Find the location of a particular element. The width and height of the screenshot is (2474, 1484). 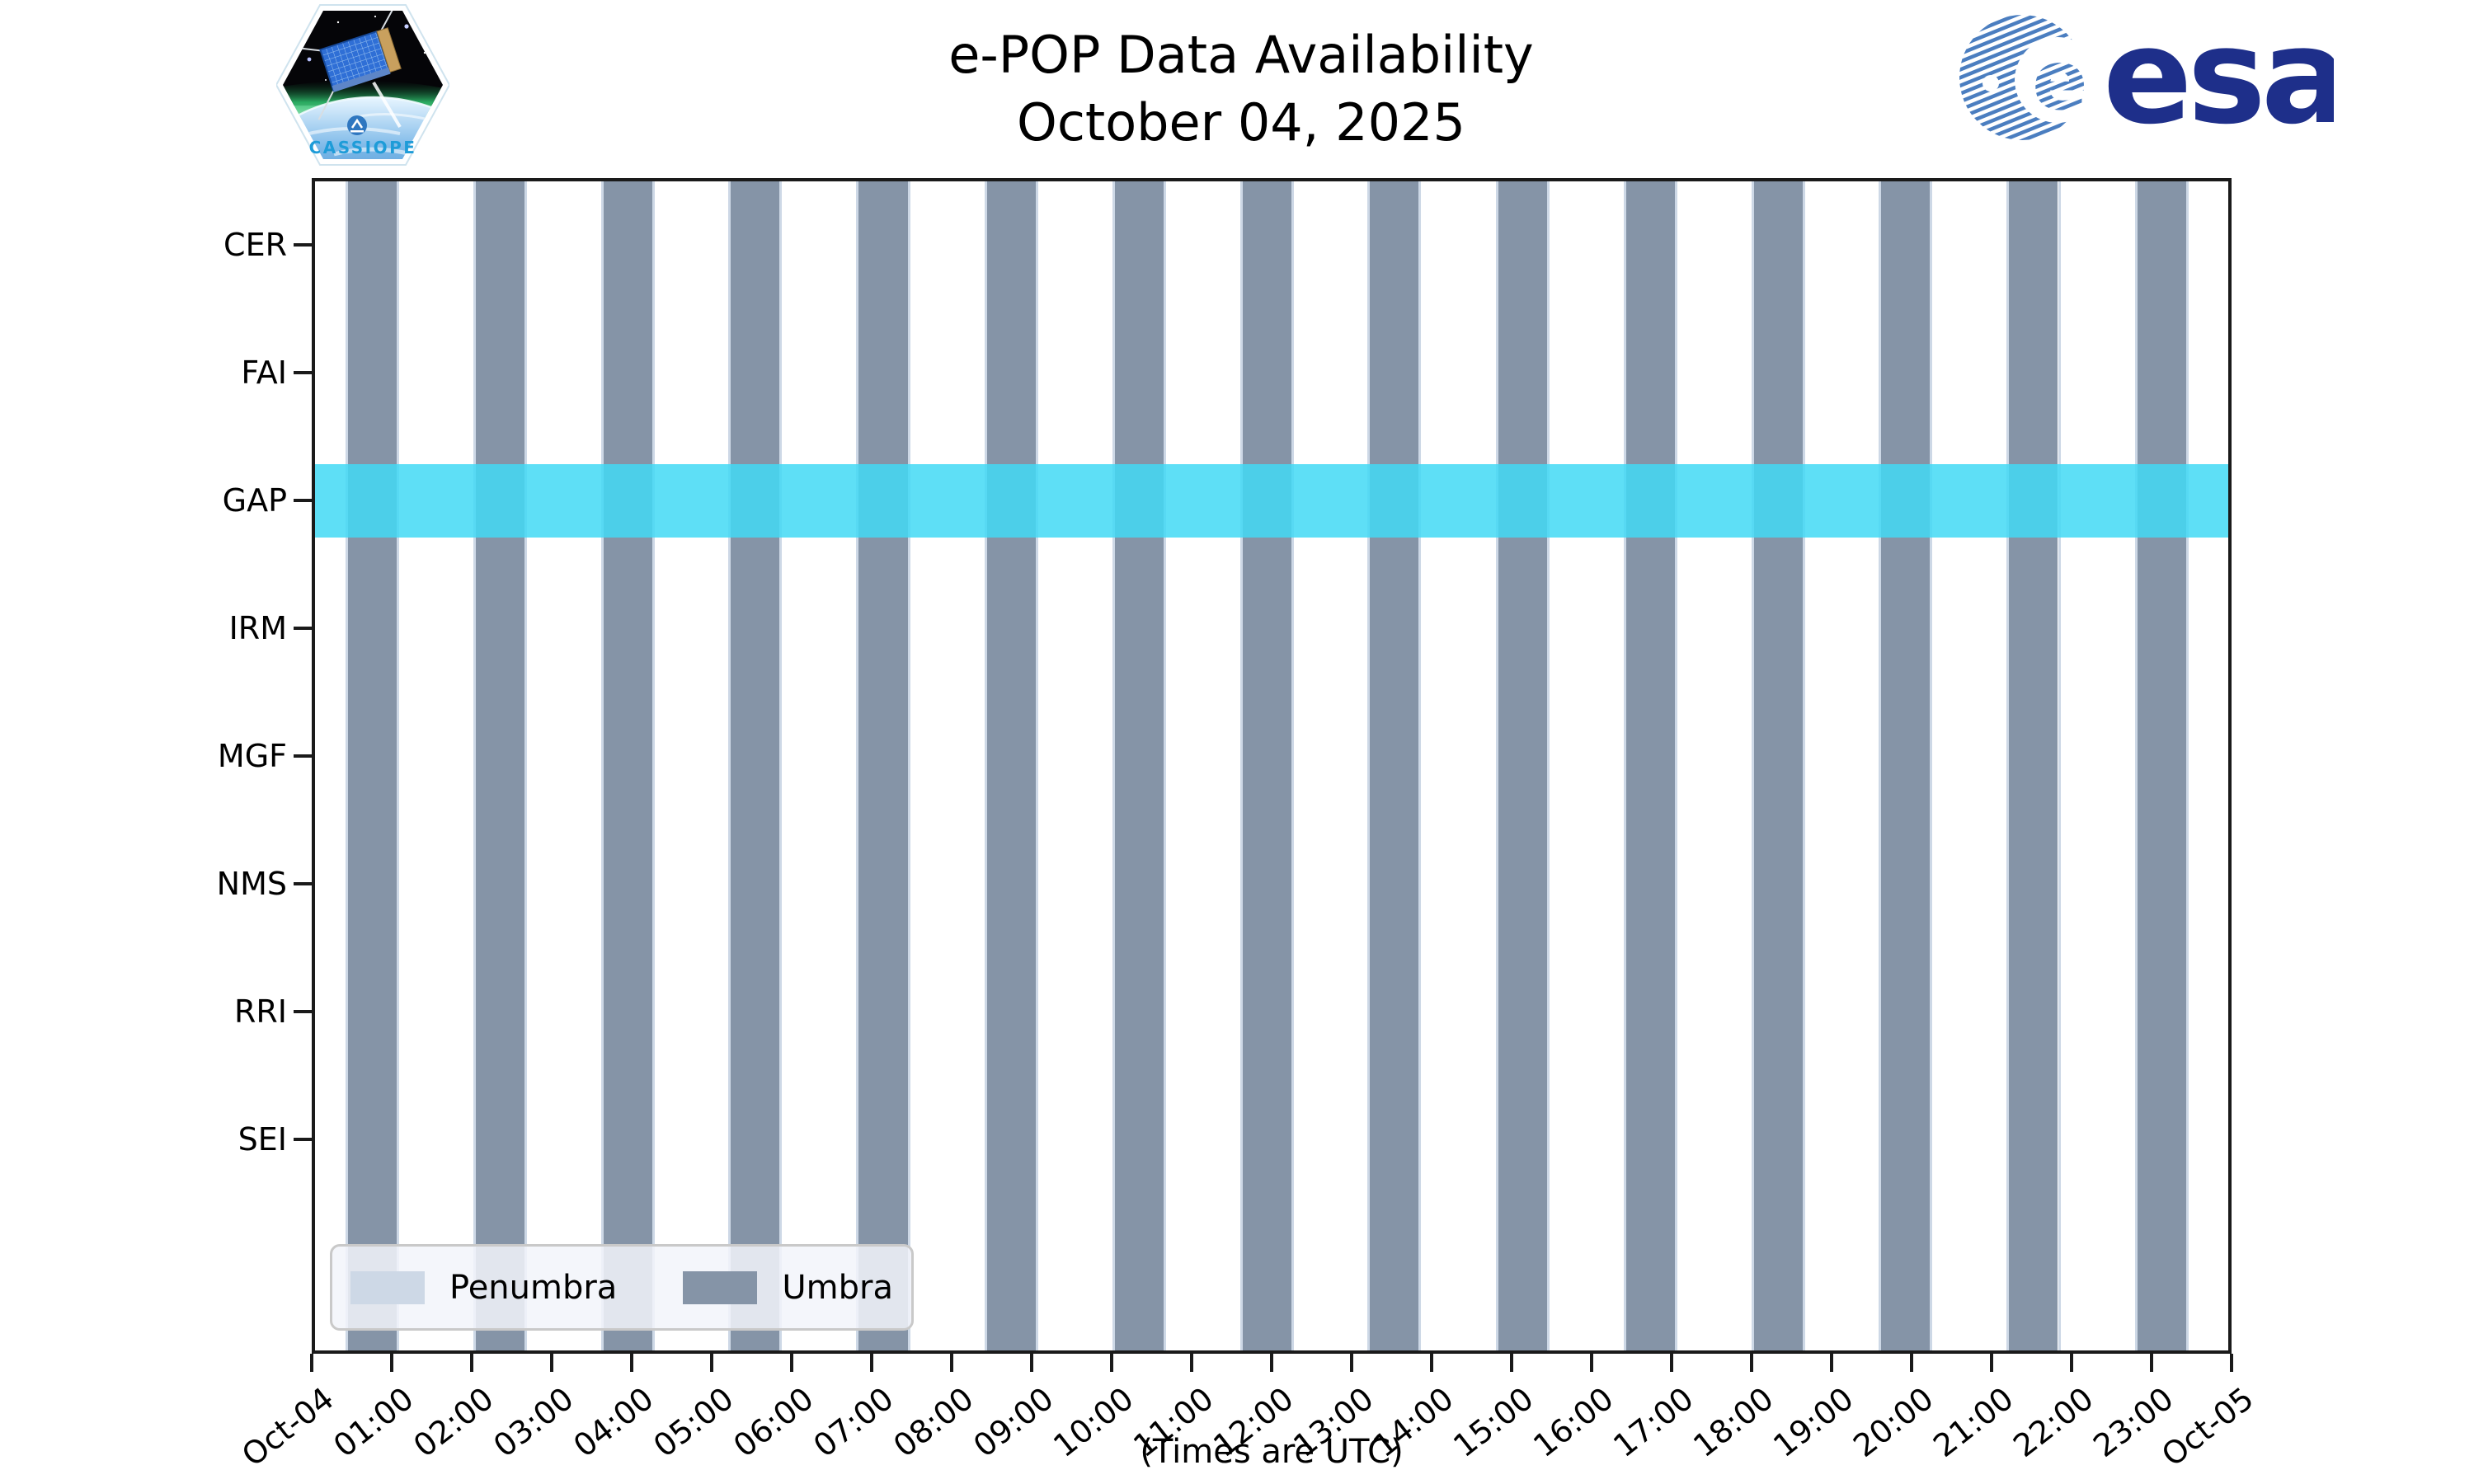

esa-logo: e esa is located at coordinates (2151, 76).